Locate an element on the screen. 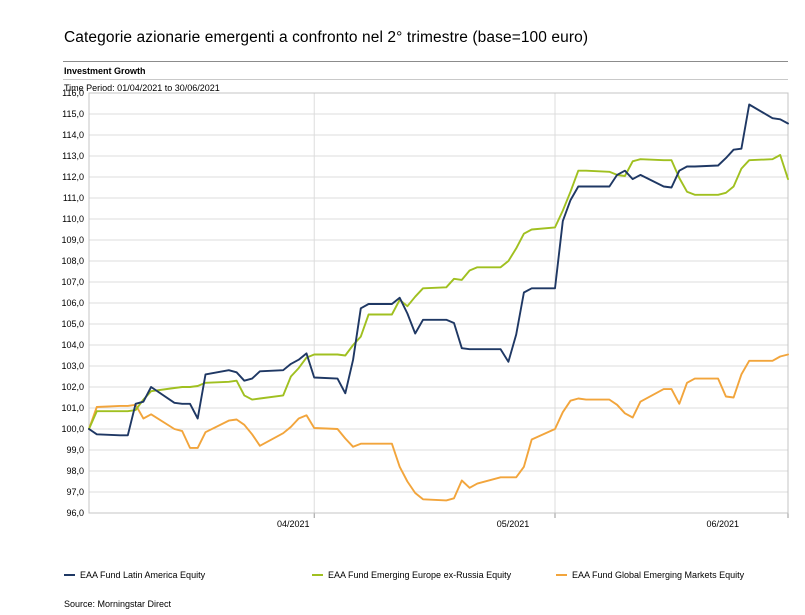 The height and width of the screenshot is (615, 805). y-axis-tick-label: 114,0 is located at coordinates (73, 135).